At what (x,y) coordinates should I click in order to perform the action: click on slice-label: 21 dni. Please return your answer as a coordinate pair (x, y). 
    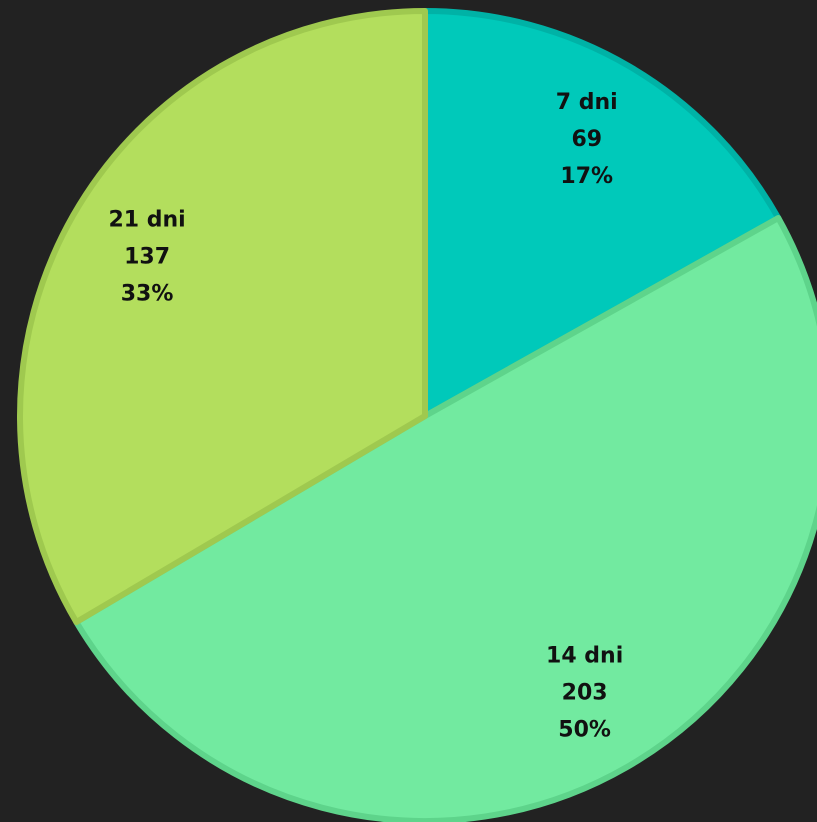
    Looking at the image, I should click on (146, 219).